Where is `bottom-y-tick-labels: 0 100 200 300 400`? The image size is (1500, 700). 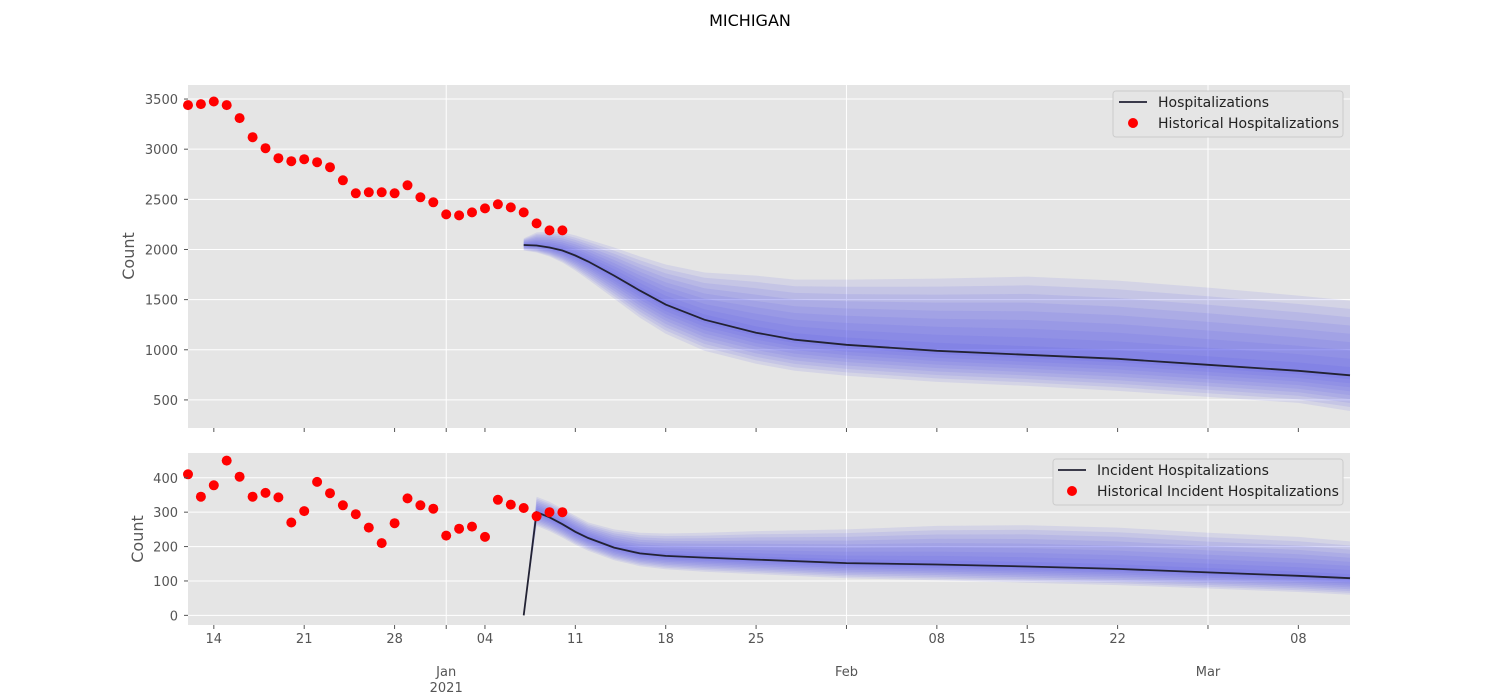
bottom-y-tick-labels: 0 100 200 300 400 is located at coordinates (170, 548).